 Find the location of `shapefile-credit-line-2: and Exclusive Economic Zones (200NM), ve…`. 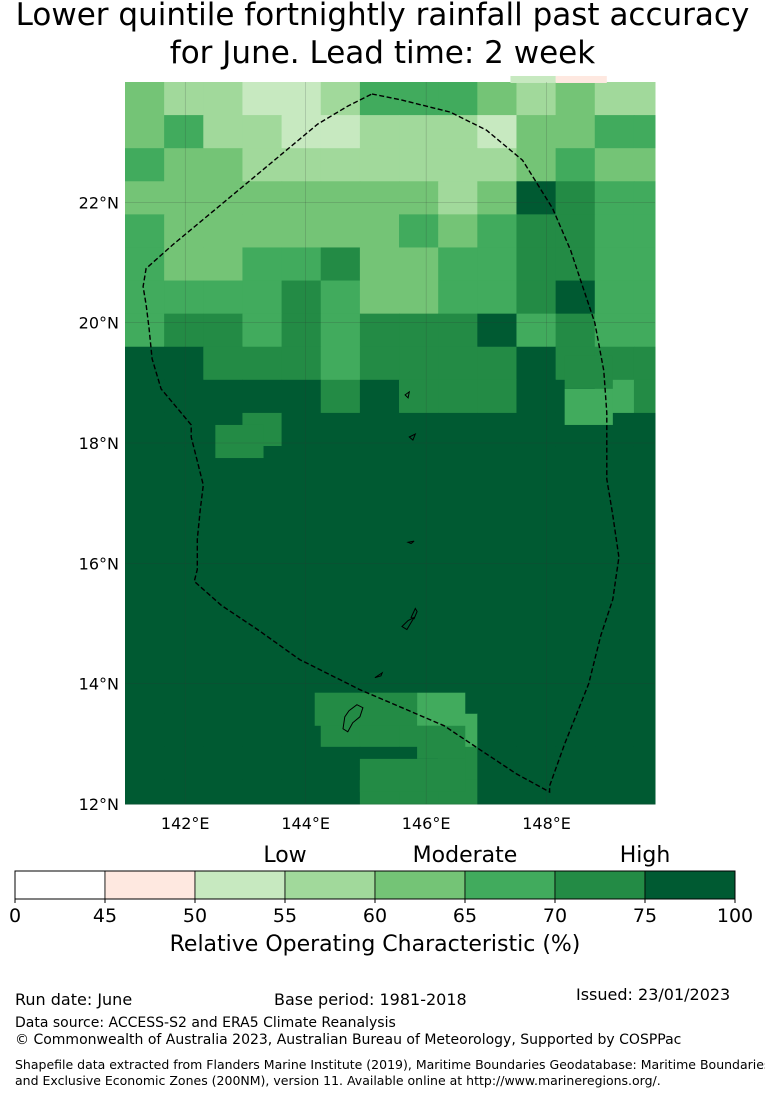

shapefile-credit-line-2: and Exclusive Economic Zones (200NM), ve… is located at coordinates (338, 1080).